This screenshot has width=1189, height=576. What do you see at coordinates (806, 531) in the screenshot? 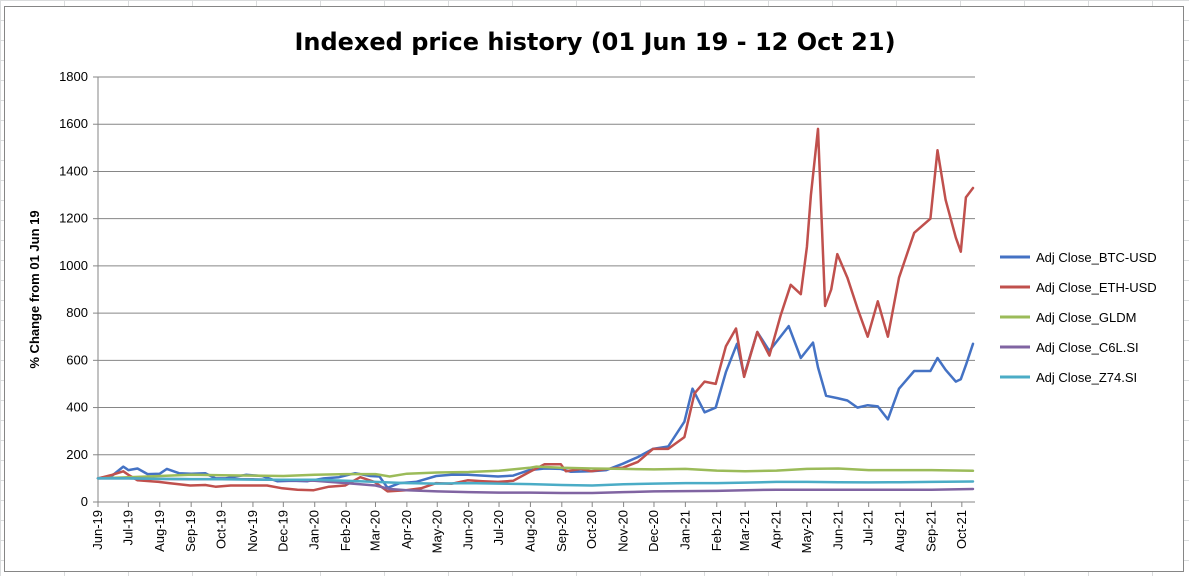
I see `x-tick-label: May-21` at bounding box center [806, 531].